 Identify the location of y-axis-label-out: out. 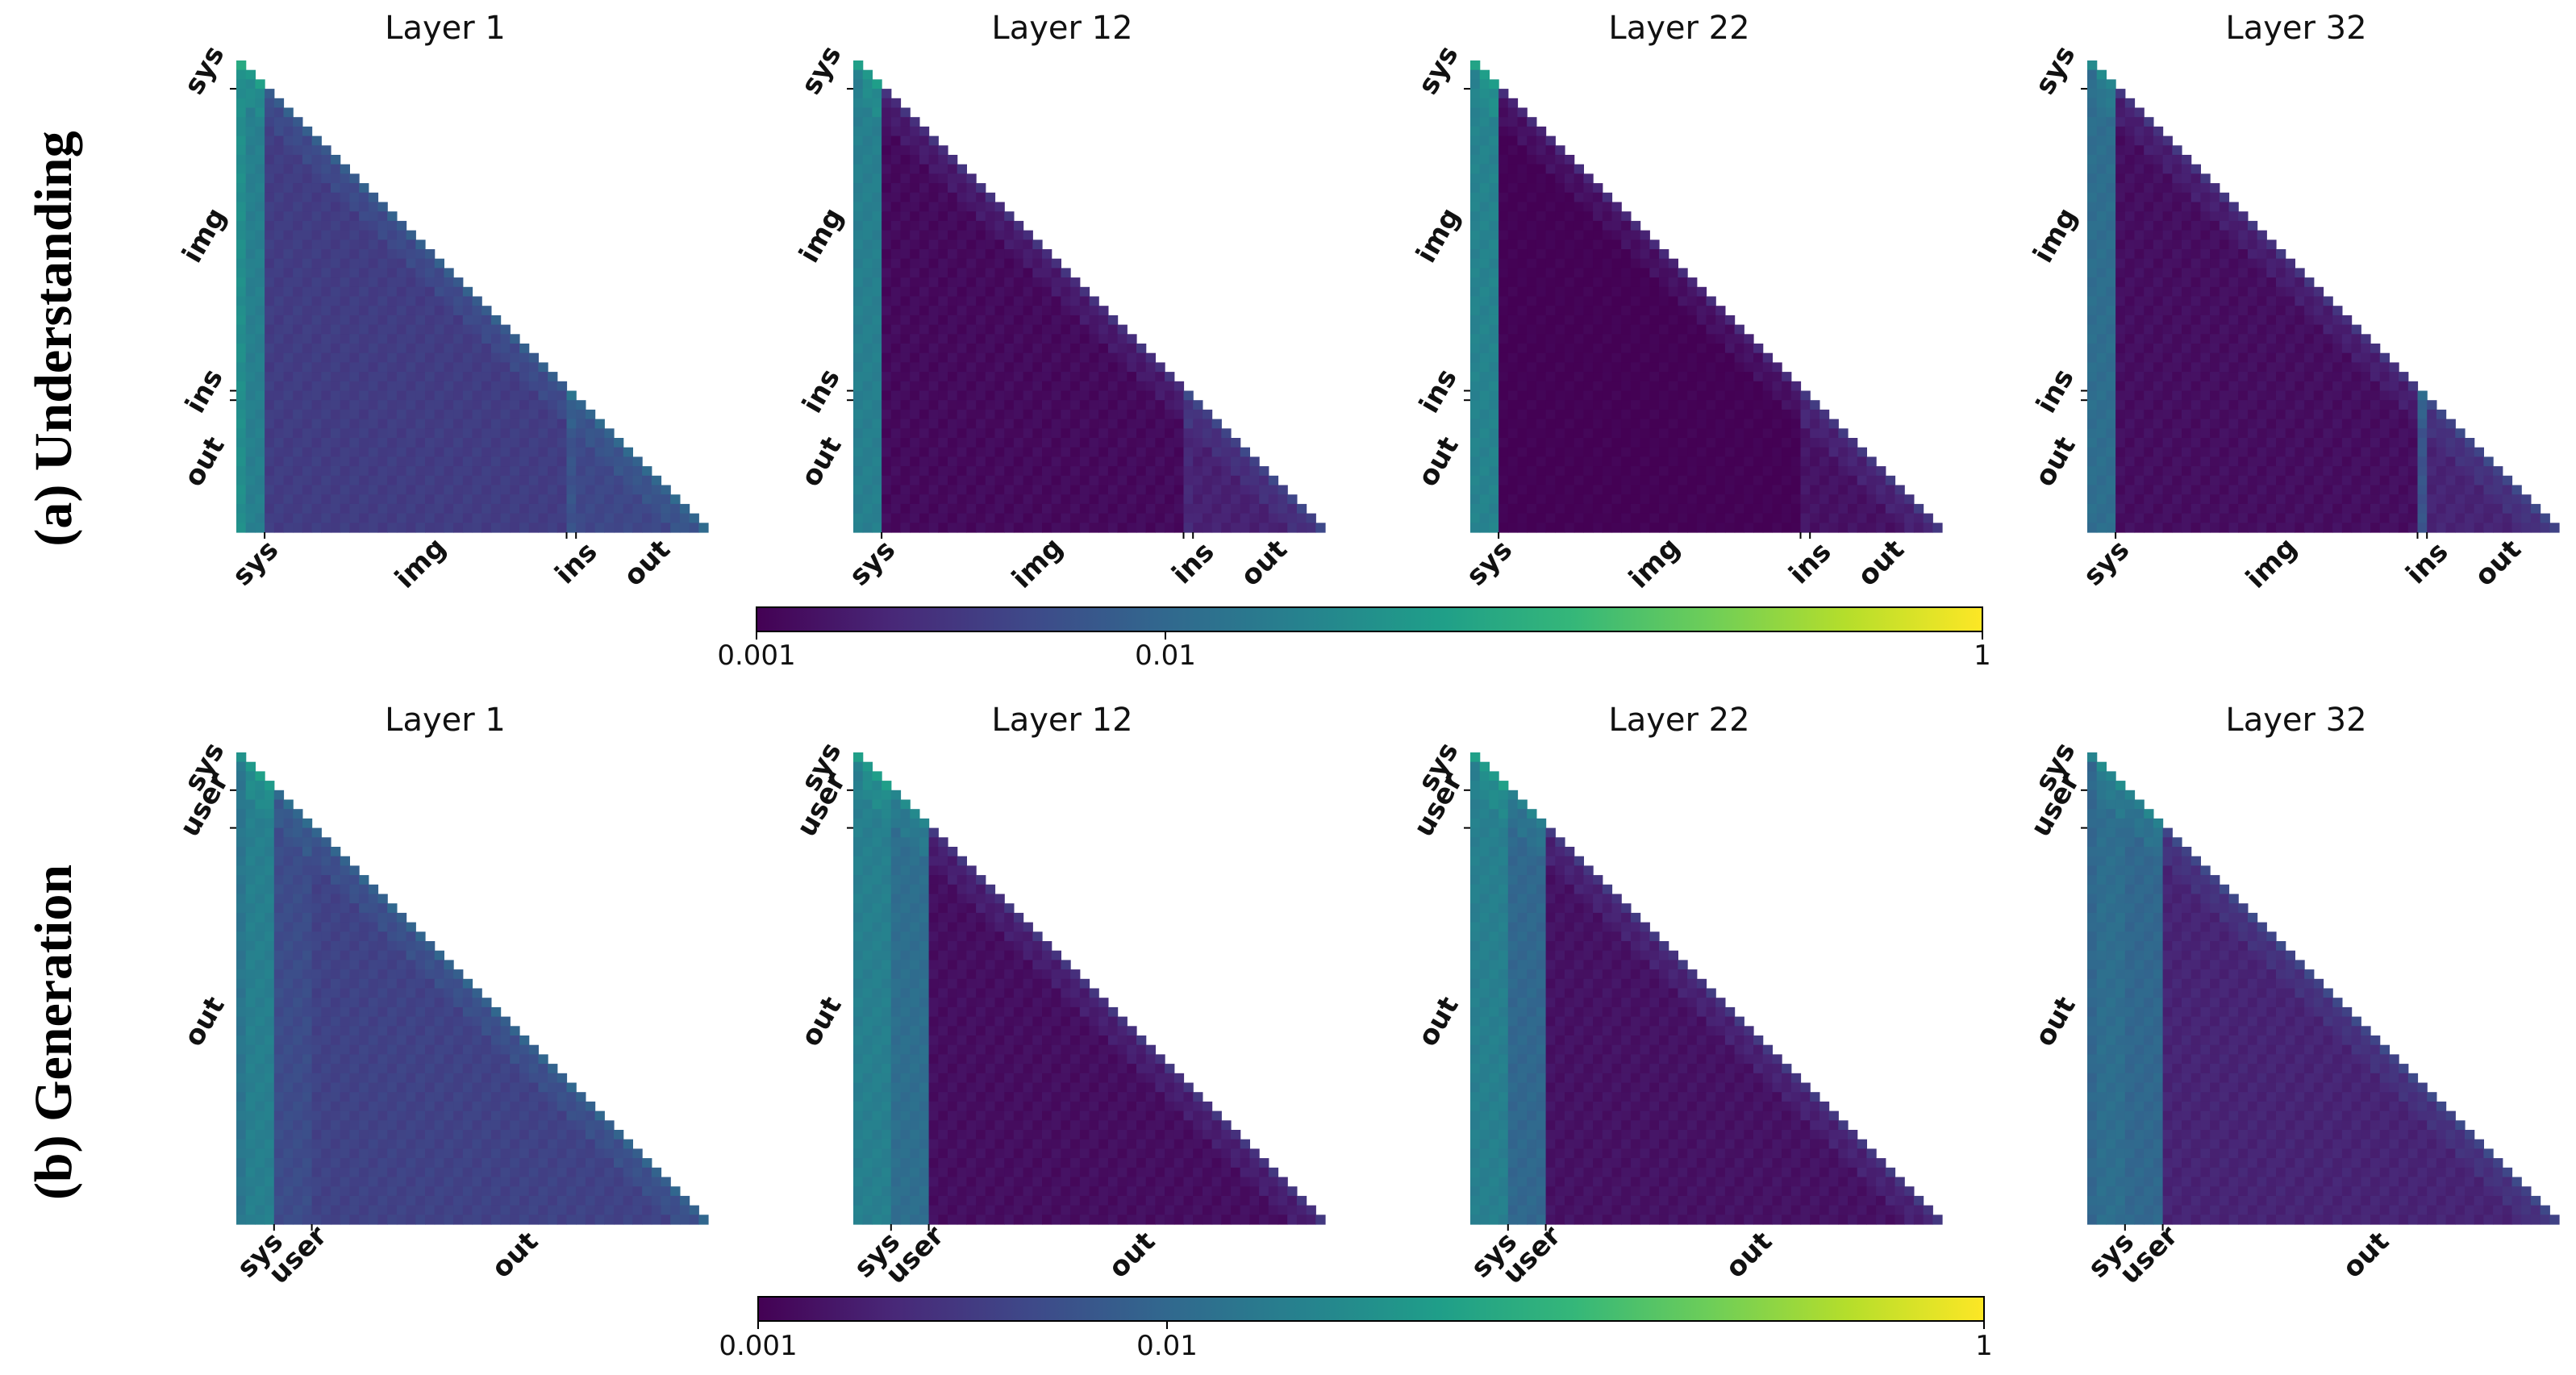
(204, 461).